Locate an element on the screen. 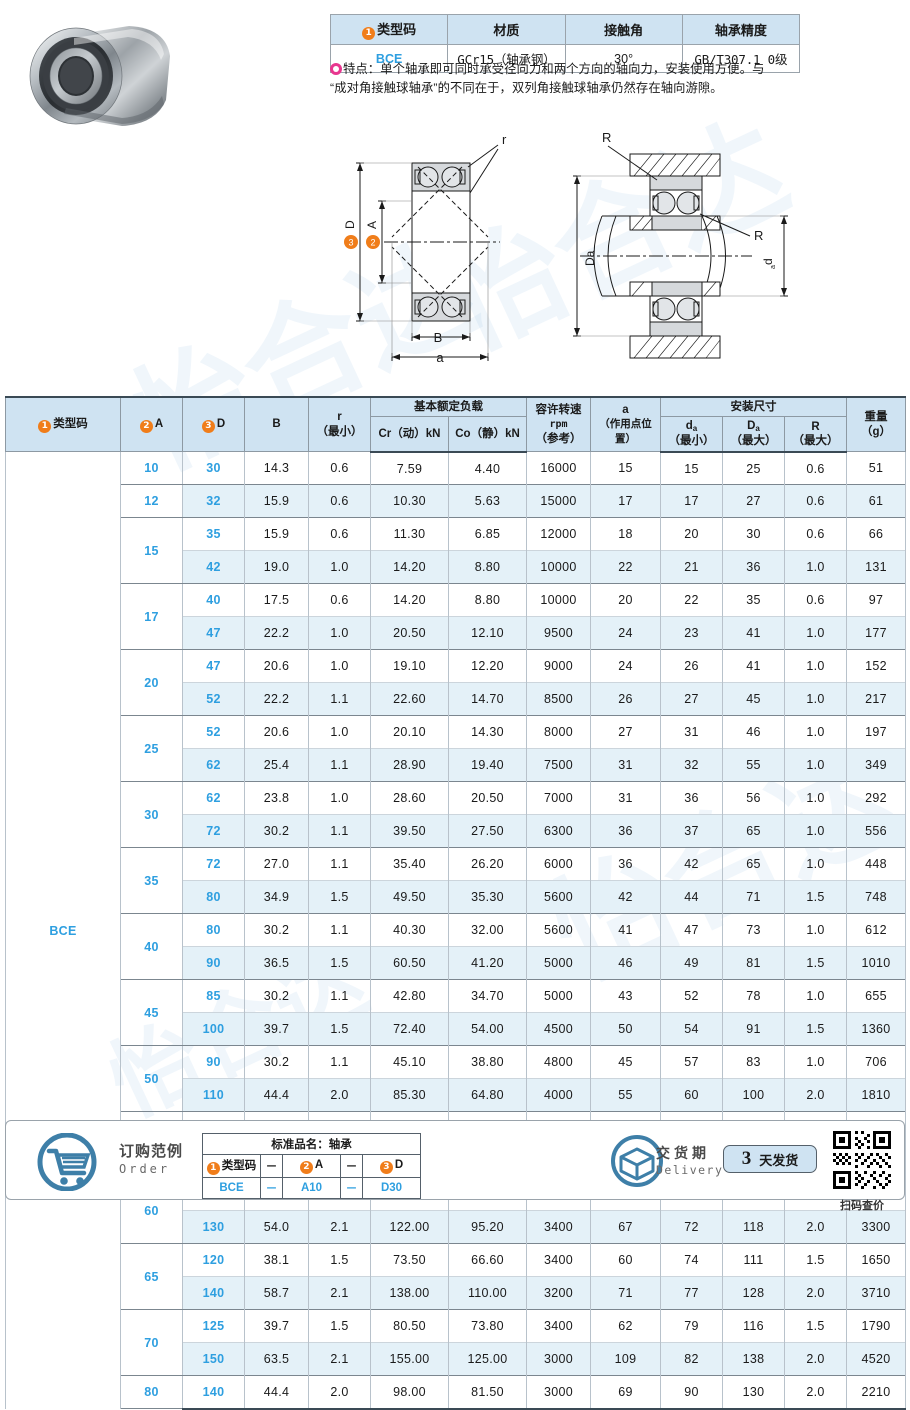 The height and width of the screenshot is (1410, 910). cell-co: 41.20 is located at coordinates (487, 963).